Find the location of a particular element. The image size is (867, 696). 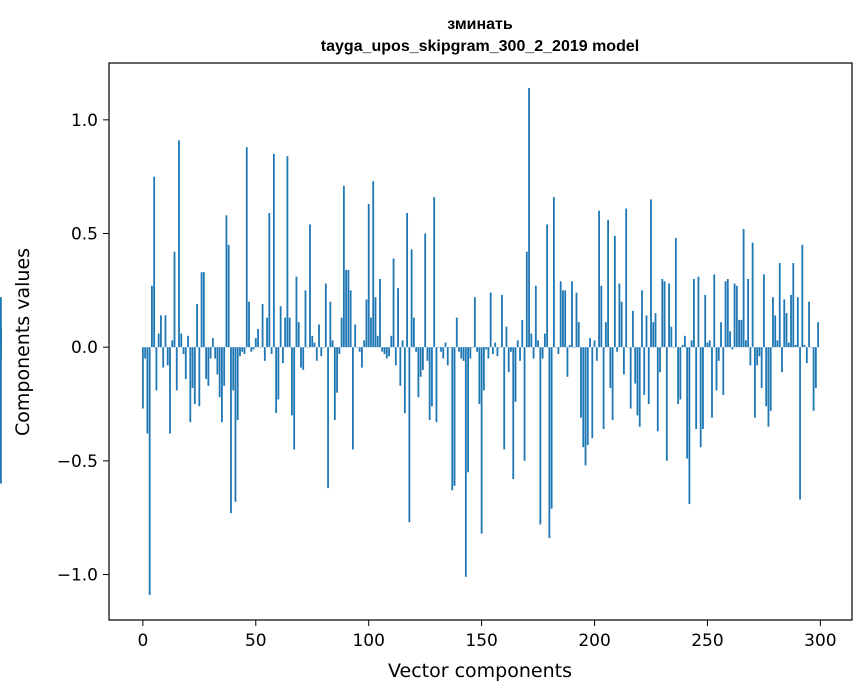

x-tick-label: 200 is located at coordinates (594, 641).